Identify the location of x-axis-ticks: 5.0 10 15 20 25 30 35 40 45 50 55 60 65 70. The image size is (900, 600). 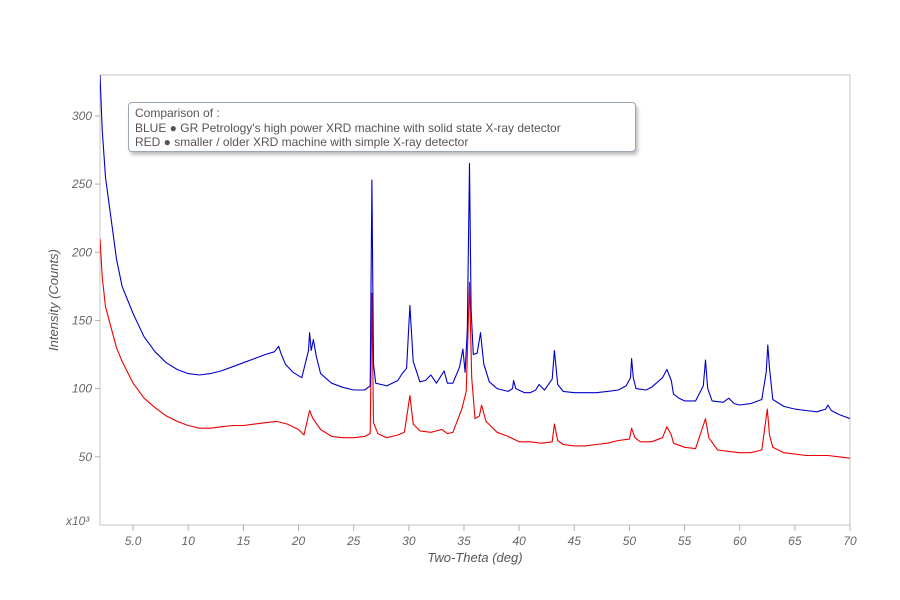
(491, 536).